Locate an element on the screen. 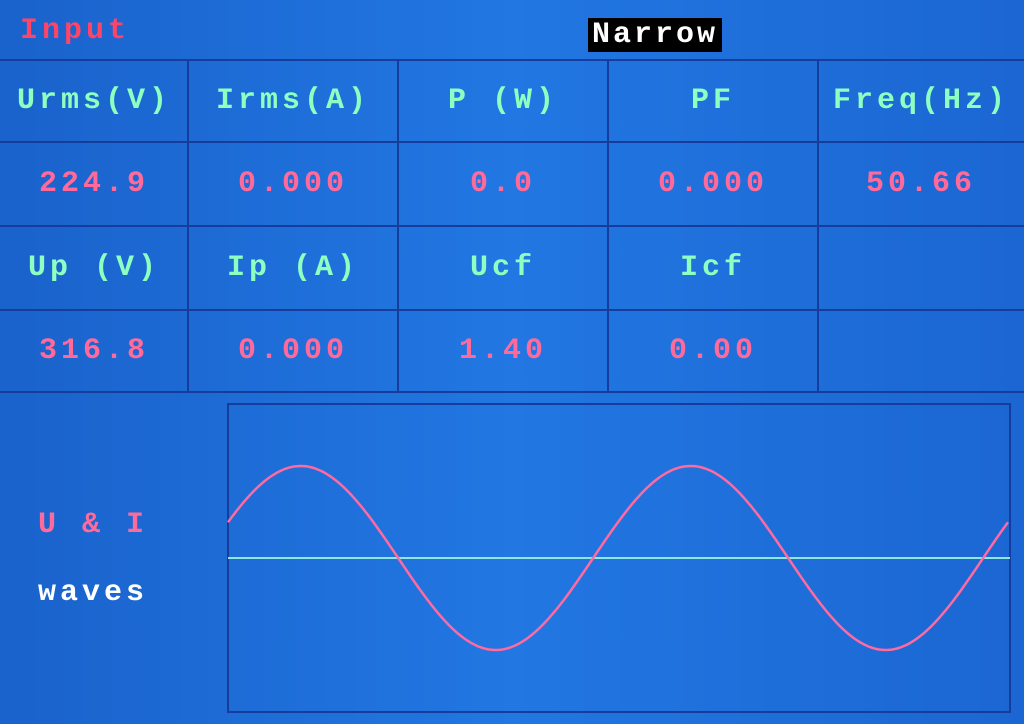 This screenshot has width=1024, height=724. input-label: Input is located at coordinates (75, 31).